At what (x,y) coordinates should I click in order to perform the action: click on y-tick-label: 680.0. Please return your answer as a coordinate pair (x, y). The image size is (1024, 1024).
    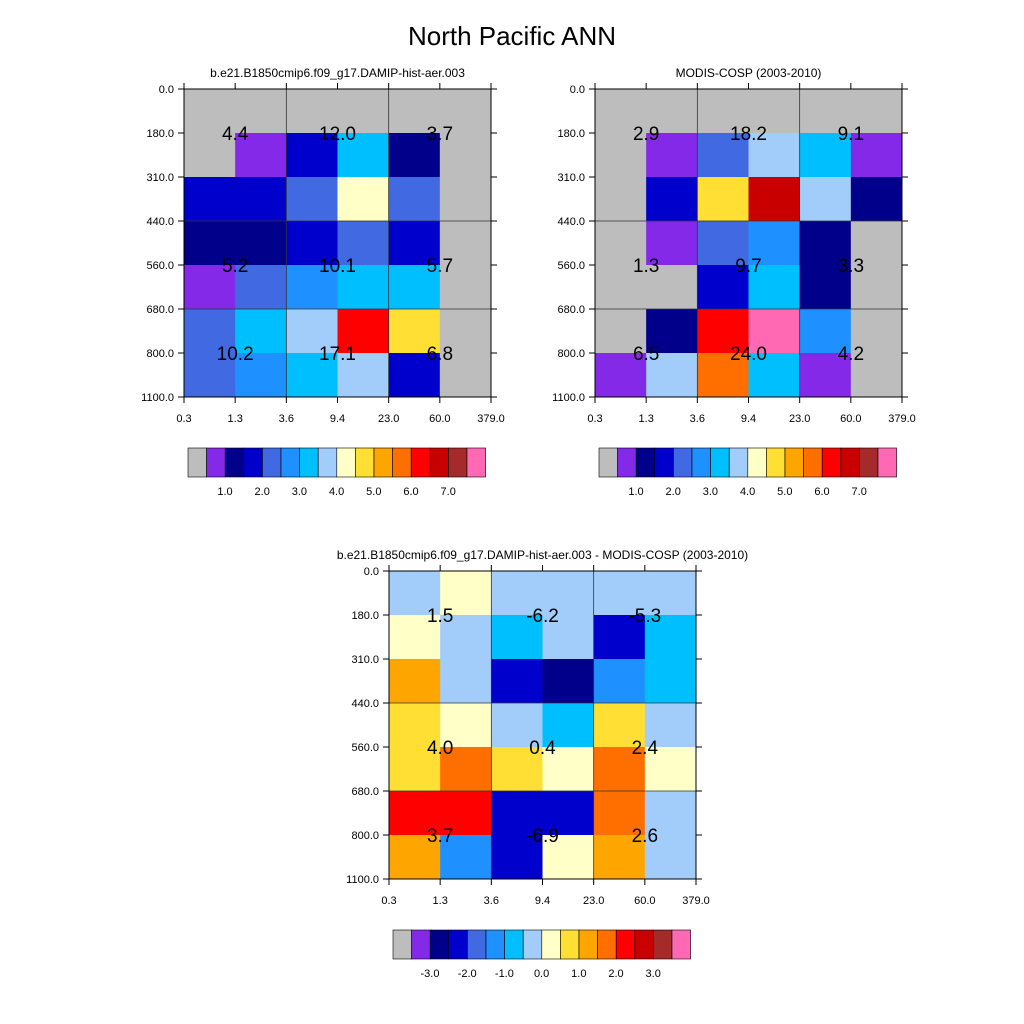
    Looking at the image, I should click on (571, 310).